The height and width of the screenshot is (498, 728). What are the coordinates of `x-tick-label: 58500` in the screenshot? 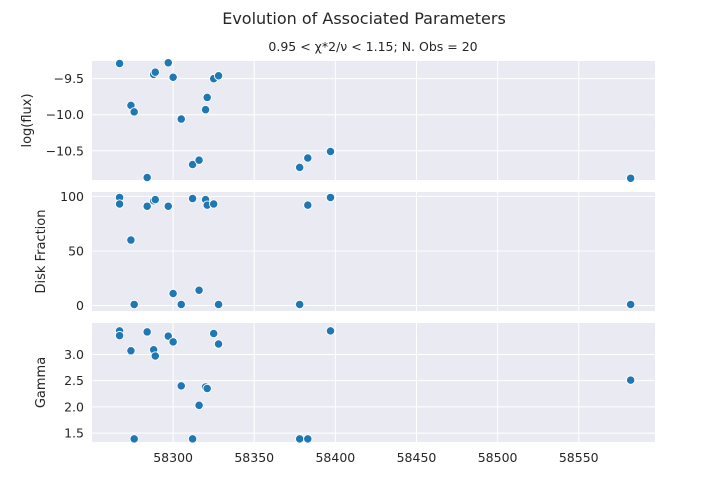 It's located at (498, 457).